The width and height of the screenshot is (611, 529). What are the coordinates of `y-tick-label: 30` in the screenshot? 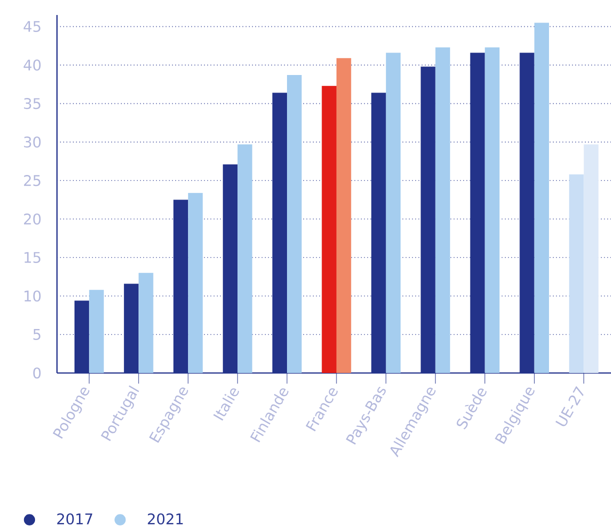 It's located at (32, 142).